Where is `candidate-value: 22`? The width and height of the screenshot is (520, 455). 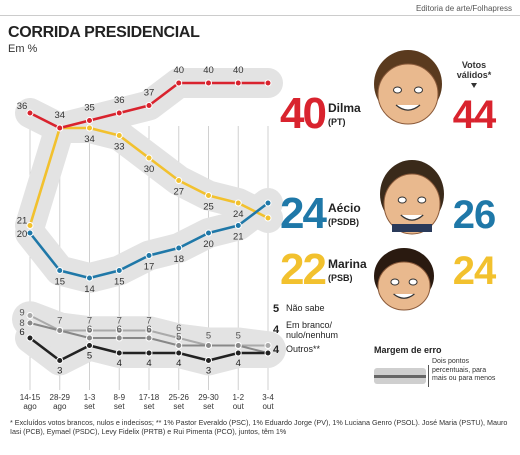 candidate-value: 22 is located at coordinates (302, 269).